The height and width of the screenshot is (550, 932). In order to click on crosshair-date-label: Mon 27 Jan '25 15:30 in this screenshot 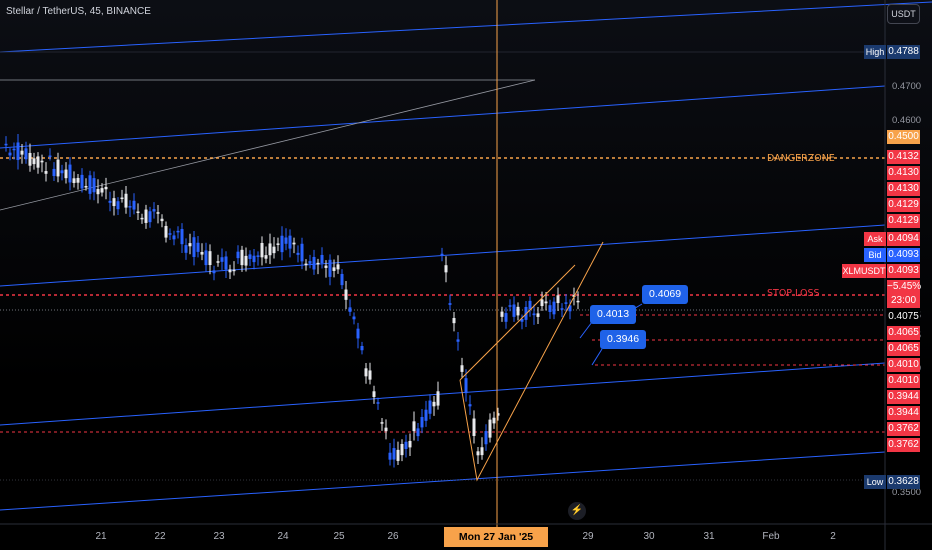, I will do `click(496, 537)`.